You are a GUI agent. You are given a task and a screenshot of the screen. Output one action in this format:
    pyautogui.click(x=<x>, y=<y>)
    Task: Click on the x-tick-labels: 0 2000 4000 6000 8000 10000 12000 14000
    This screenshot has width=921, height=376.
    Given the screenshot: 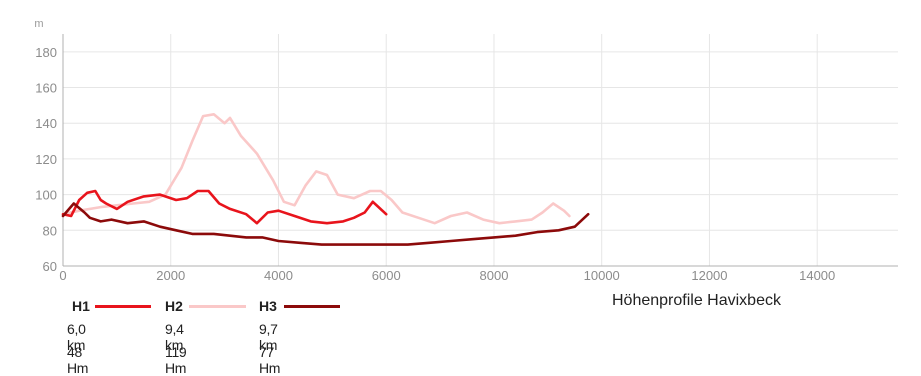 What is the action you would take?
    pyautogui.click(x=447, y=275)
    